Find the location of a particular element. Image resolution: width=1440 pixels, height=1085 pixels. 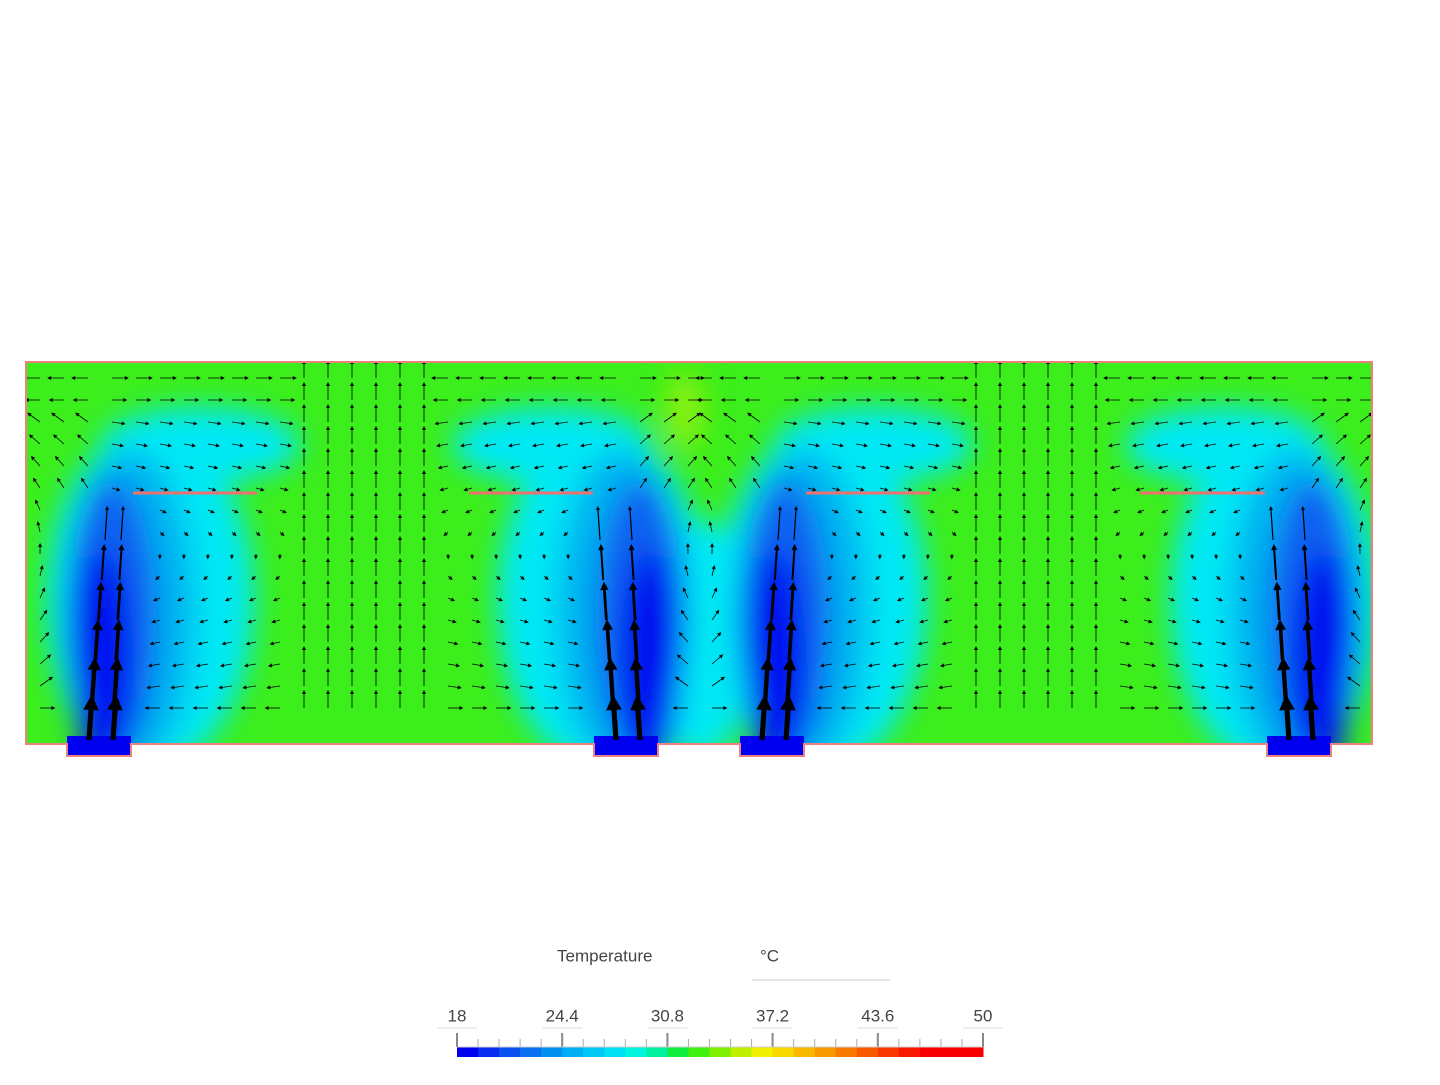

tick-label: 18 is located at coordinates (457, 1015).